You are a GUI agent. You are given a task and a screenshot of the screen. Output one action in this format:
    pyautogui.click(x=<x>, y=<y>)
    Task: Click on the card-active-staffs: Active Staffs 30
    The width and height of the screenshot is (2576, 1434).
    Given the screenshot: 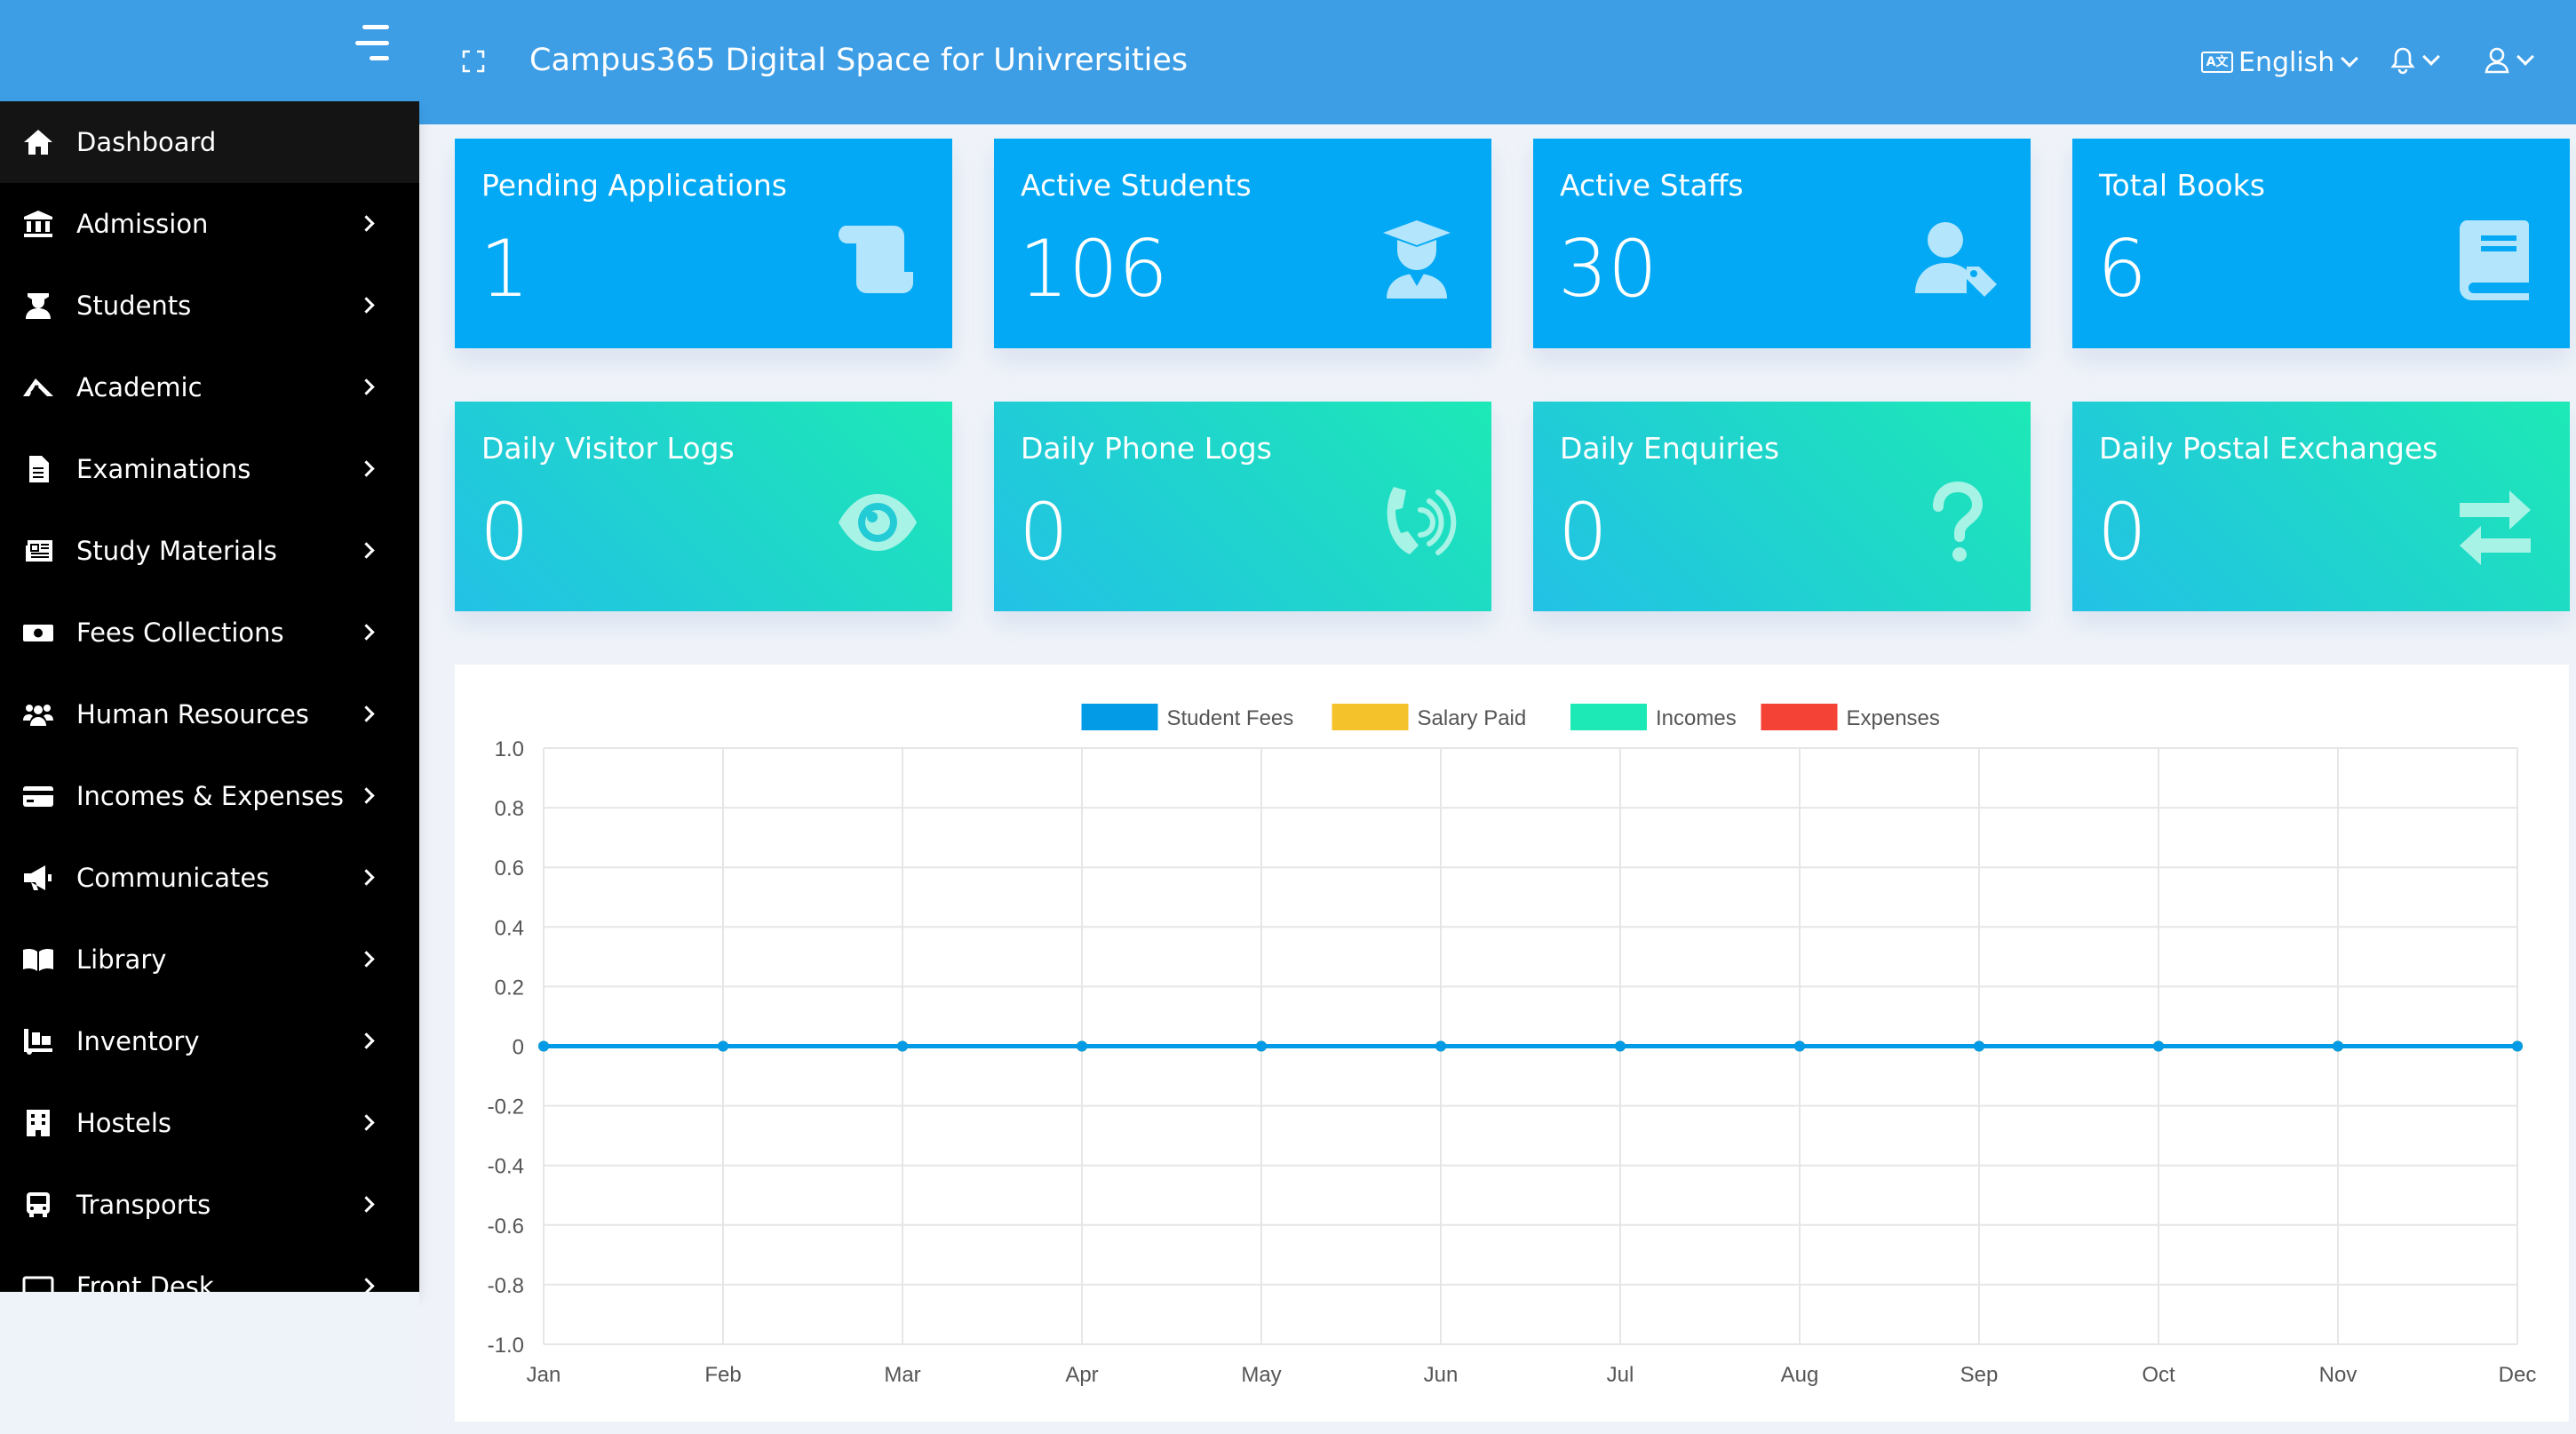 What is the action you would take?
    pyautogui.click(x=1782, y=243)
    